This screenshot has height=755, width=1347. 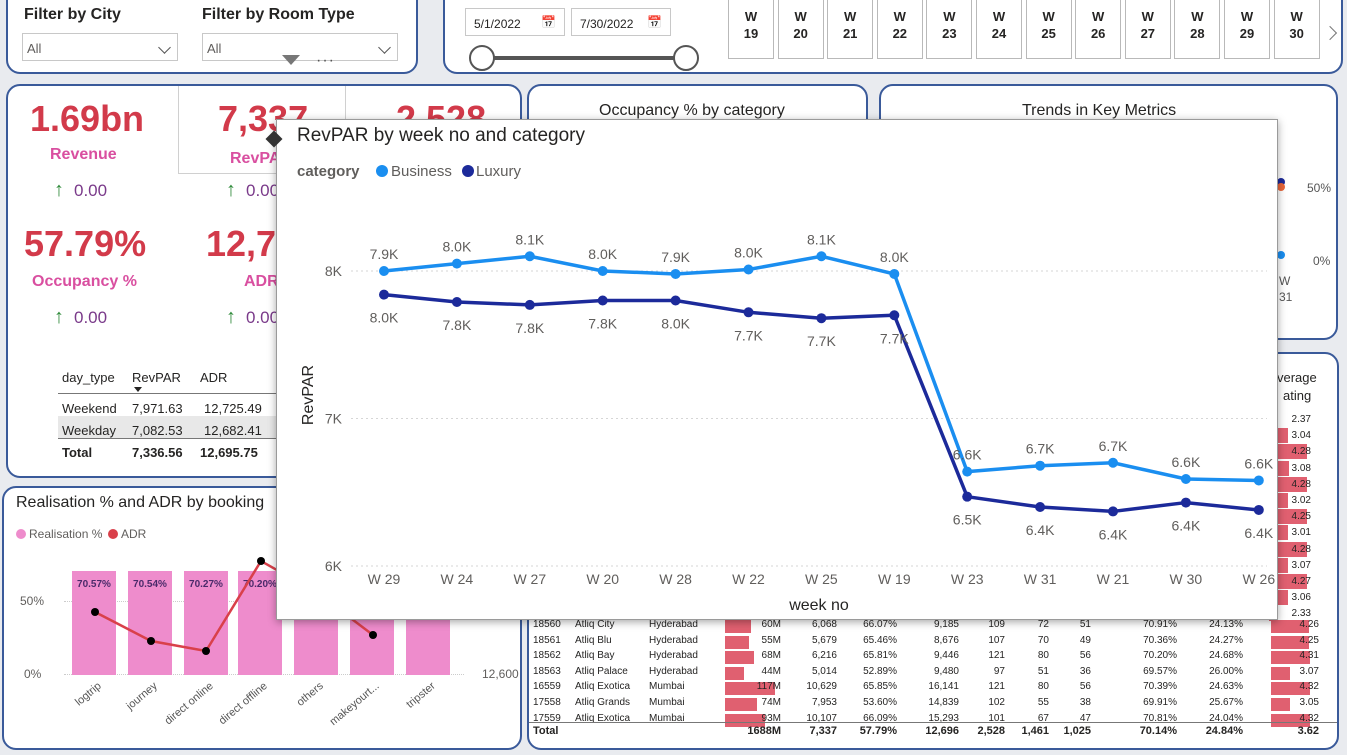 What do you see at coordinates (499, 171) in the screenshot?
I see `legend-luxury-label: Luxury` at bounding box center [499, 171].